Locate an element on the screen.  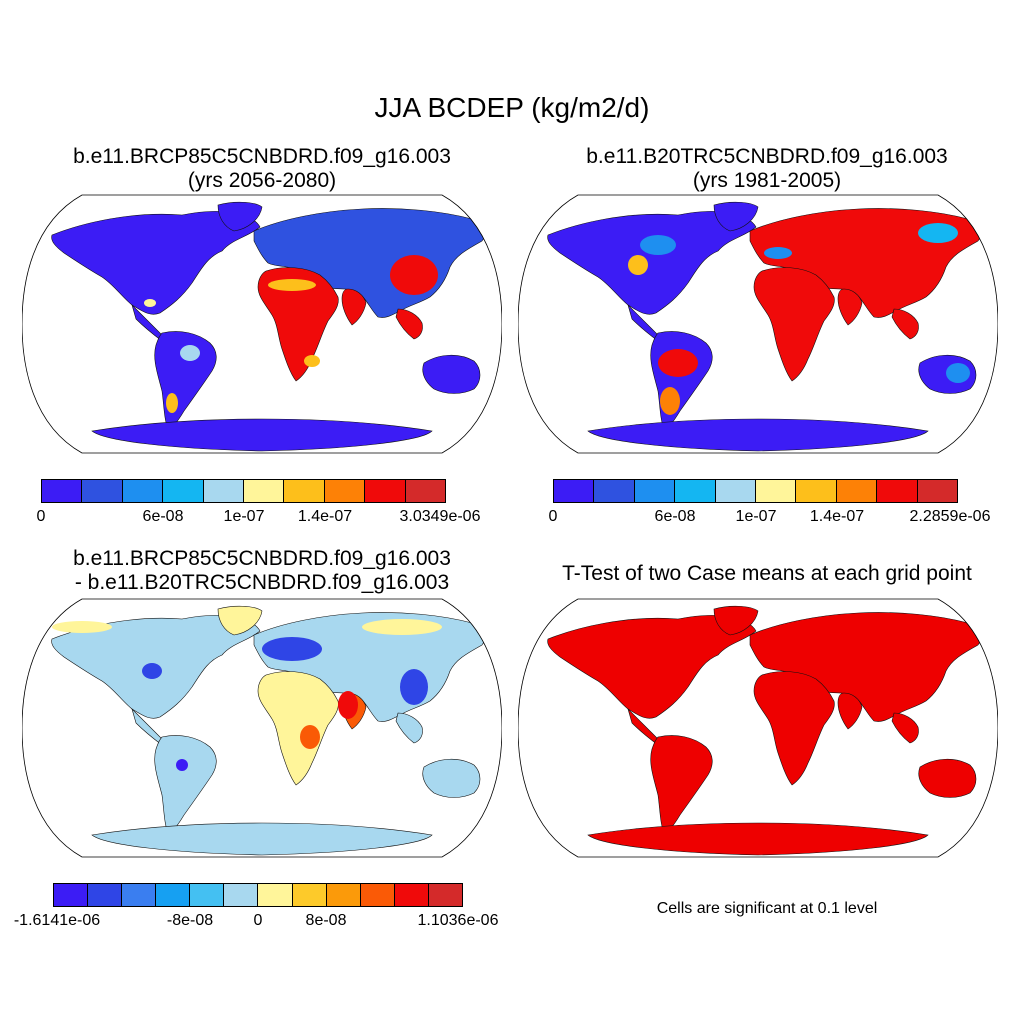
map-panel4-greenland is located at coordinates (736, 620).